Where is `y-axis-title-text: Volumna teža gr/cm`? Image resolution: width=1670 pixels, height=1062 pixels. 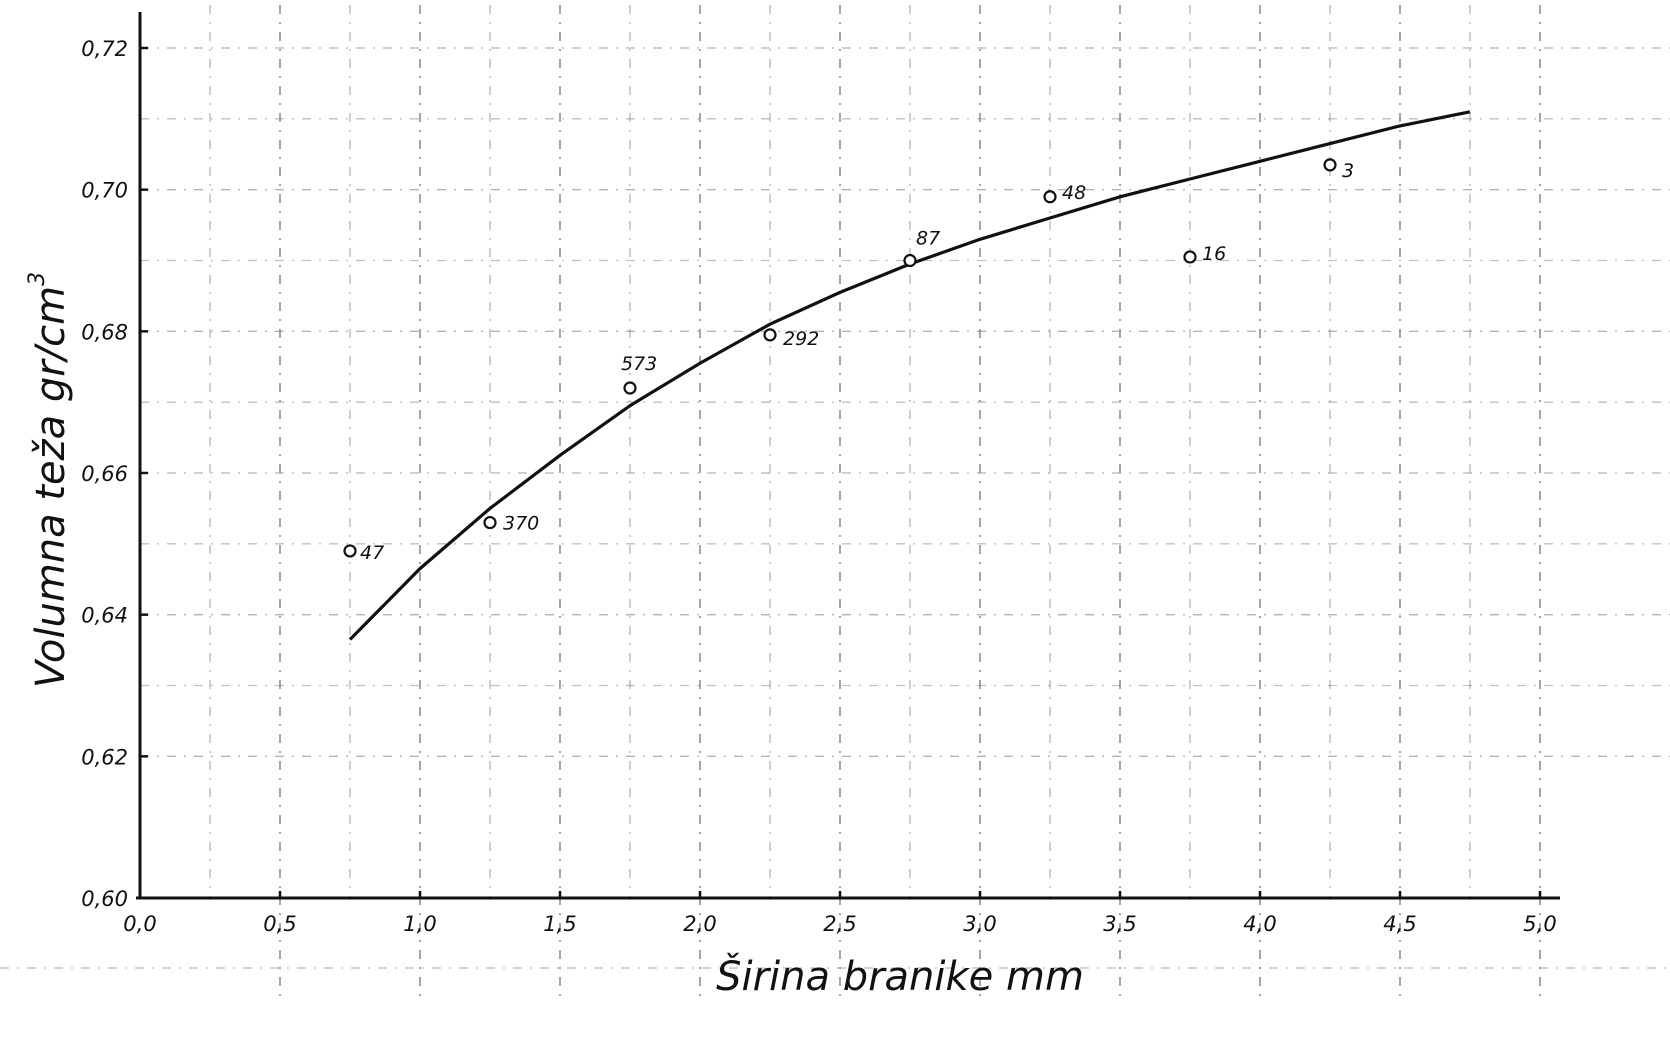 y-axis-title-text: Volumna teža gr/cm is located at coordinates (51, 487).